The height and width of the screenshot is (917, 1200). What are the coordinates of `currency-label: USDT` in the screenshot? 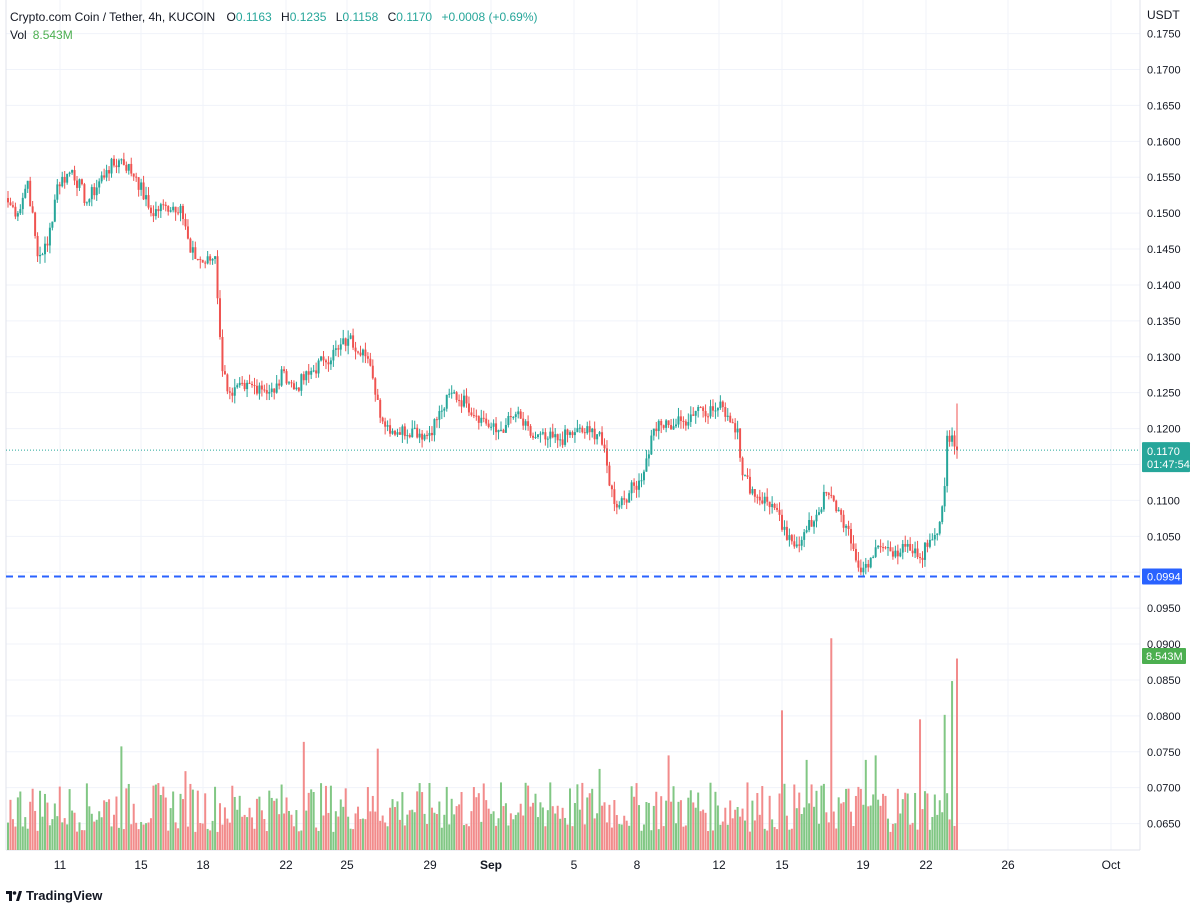 It's located at (1163, 15).